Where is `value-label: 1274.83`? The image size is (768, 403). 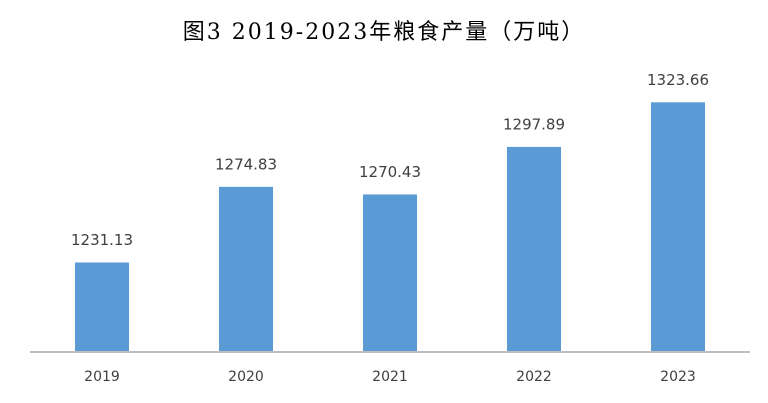
value-label: 1274.83 is located at coordinates (246, 164).